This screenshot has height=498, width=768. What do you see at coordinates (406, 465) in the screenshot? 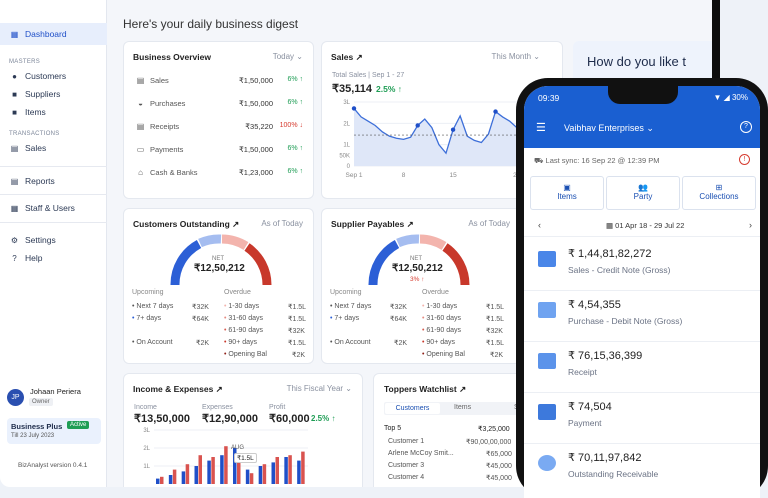
I see `list-item: Customer 3` at bounding box center [406, 465].